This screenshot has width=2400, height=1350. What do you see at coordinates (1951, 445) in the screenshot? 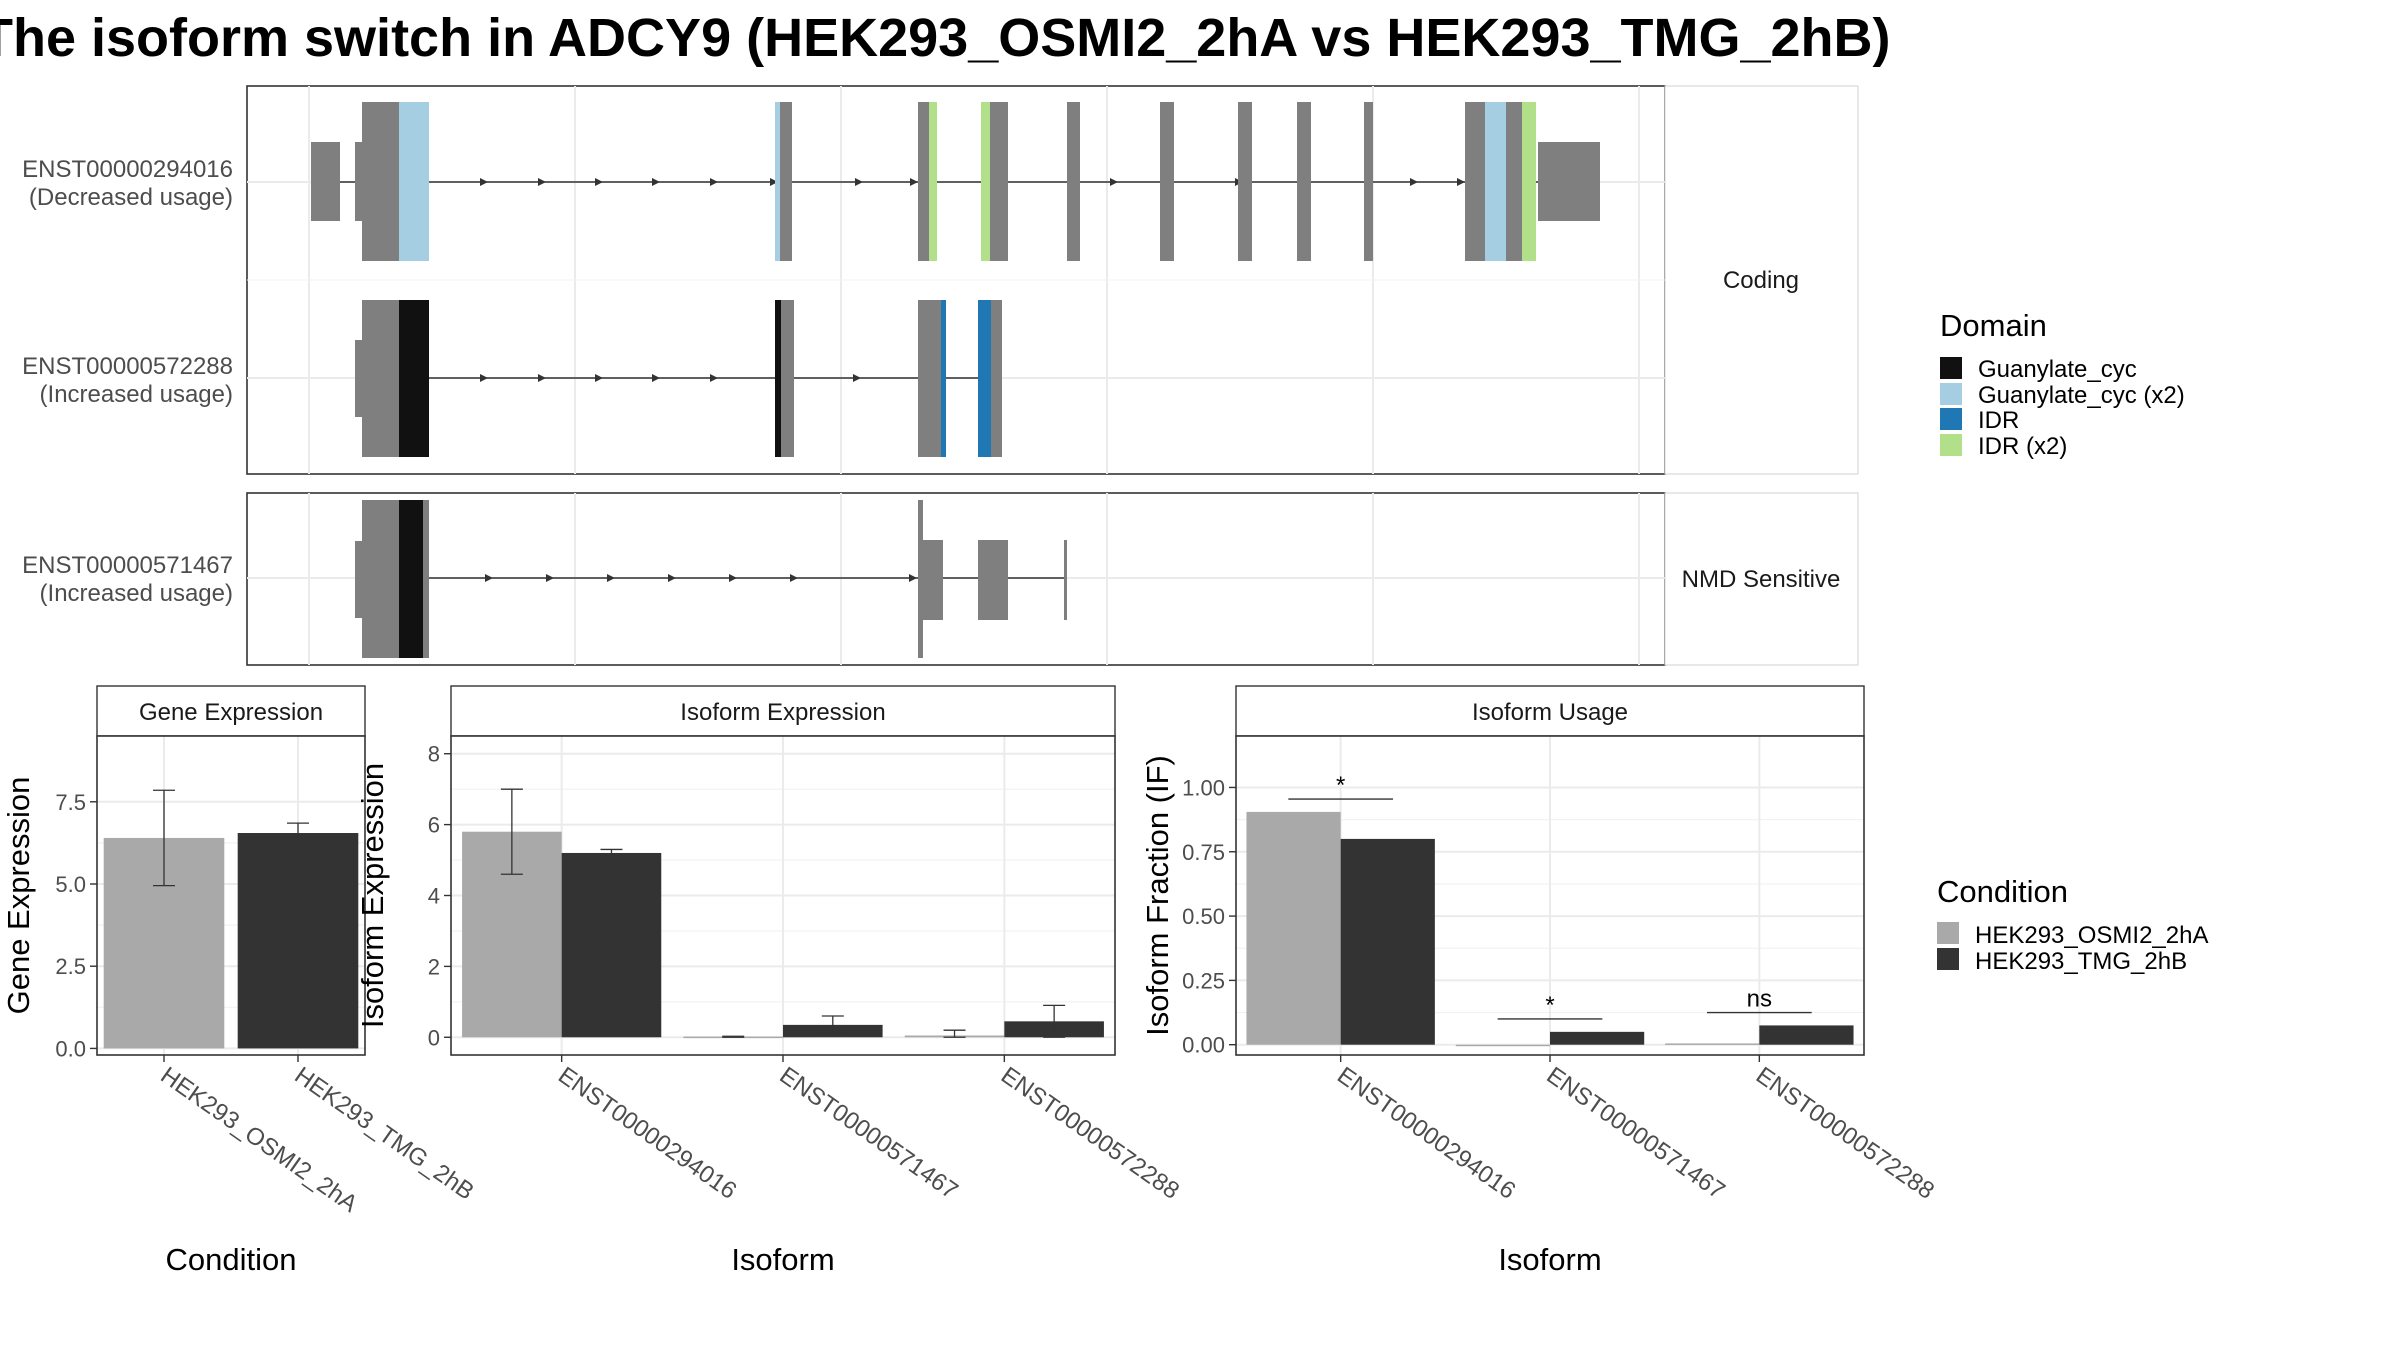
I see `legend-key-idr-x2` at bounding box center [1951, 445].